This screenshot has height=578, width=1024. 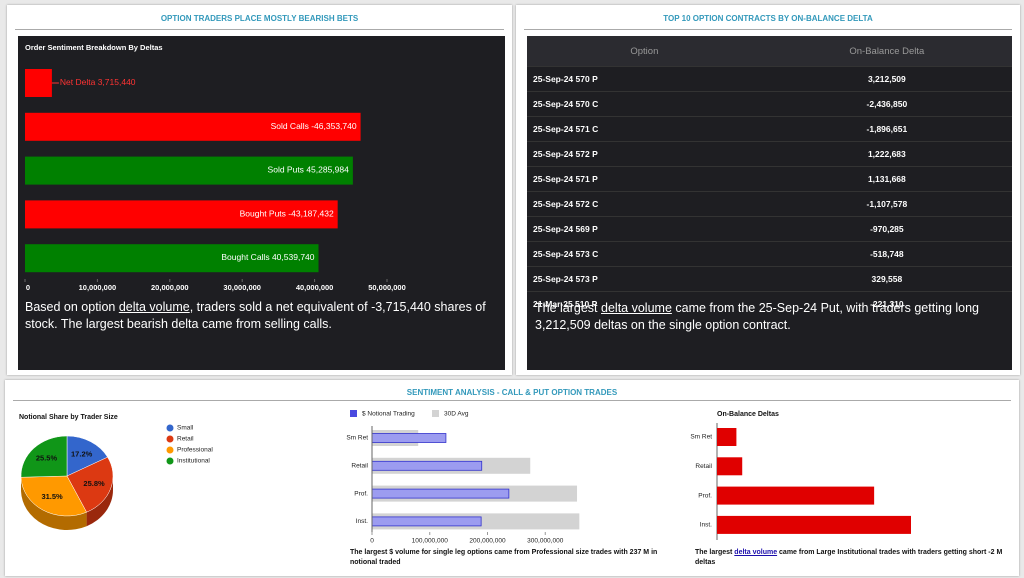 I want to click on x-tick-label: 40,000,000, so click(x=315, y=287).